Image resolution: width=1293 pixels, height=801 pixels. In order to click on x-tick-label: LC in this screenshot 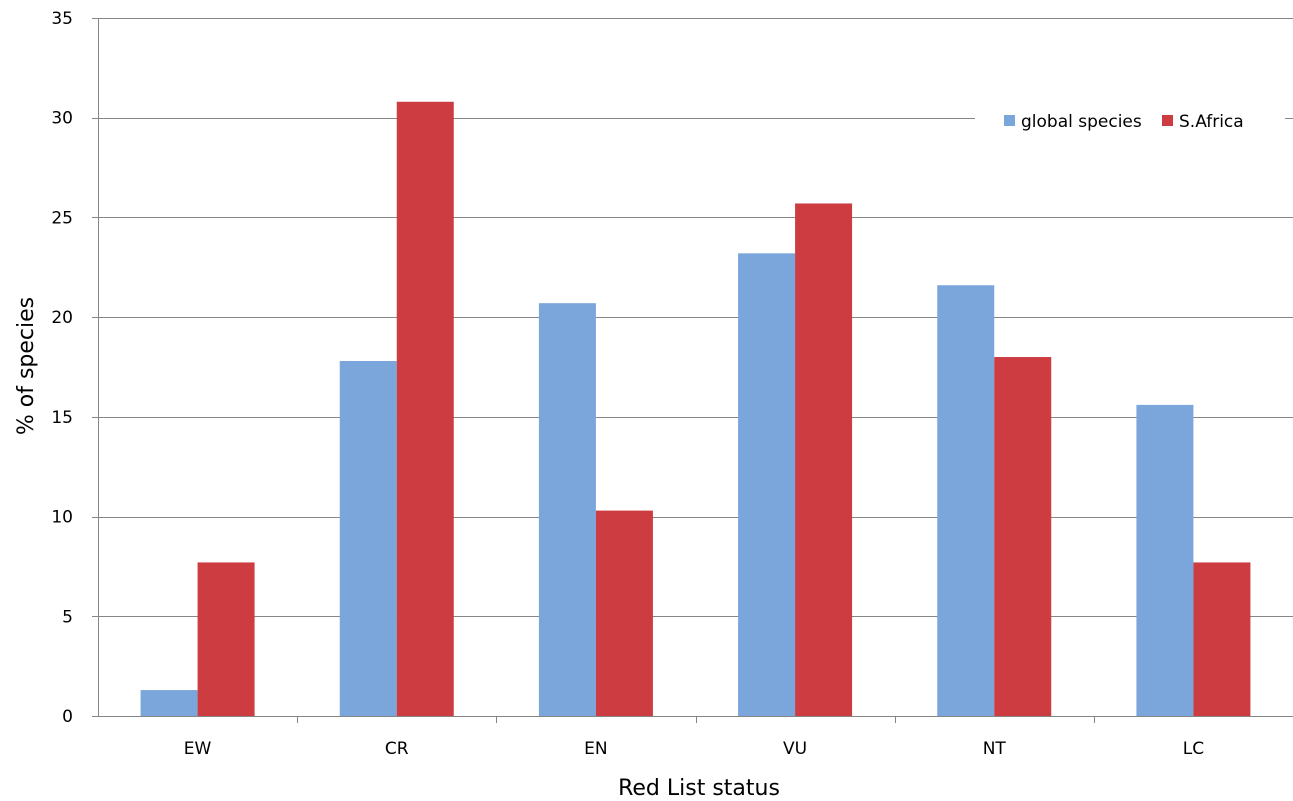, I will do `click(1193, 749)`.